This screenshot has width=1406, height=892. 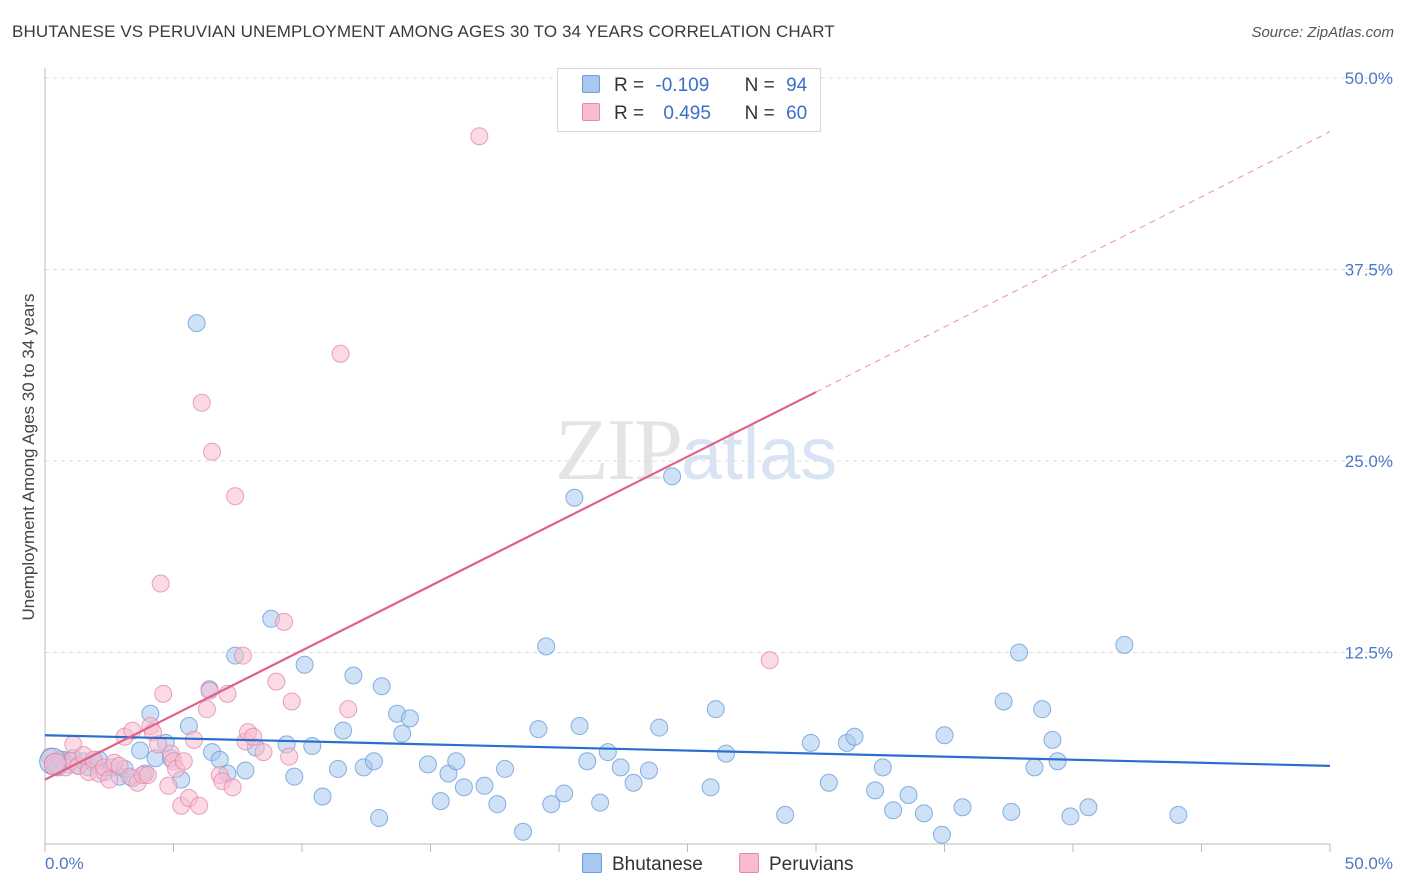 I want to click on legend-n-value: 60, so click(x=797, y=113).